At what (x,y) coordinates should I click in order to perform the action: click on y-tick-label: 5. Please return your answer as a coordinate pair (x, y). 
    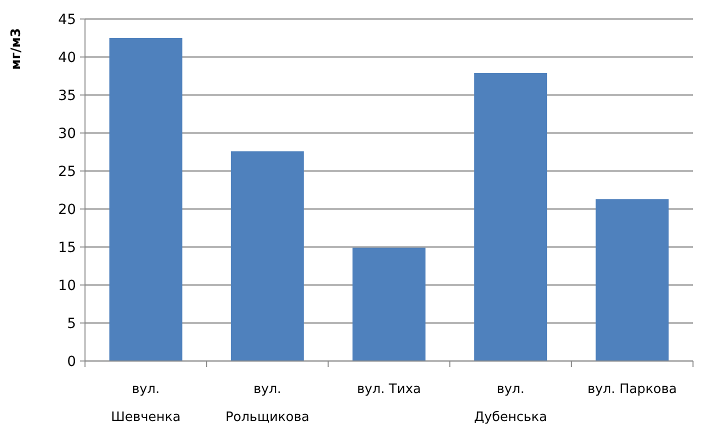
    Looking at the image, I should click on (71, 324).